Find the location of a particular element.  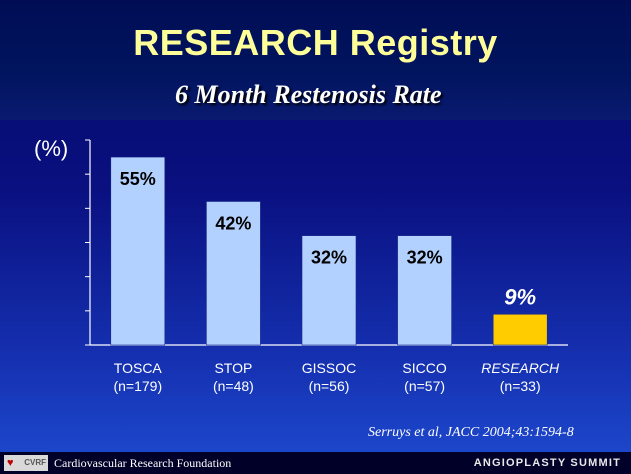

footer-organization: Cardiovascular Research Foundation is located at coordinates (143, 463).